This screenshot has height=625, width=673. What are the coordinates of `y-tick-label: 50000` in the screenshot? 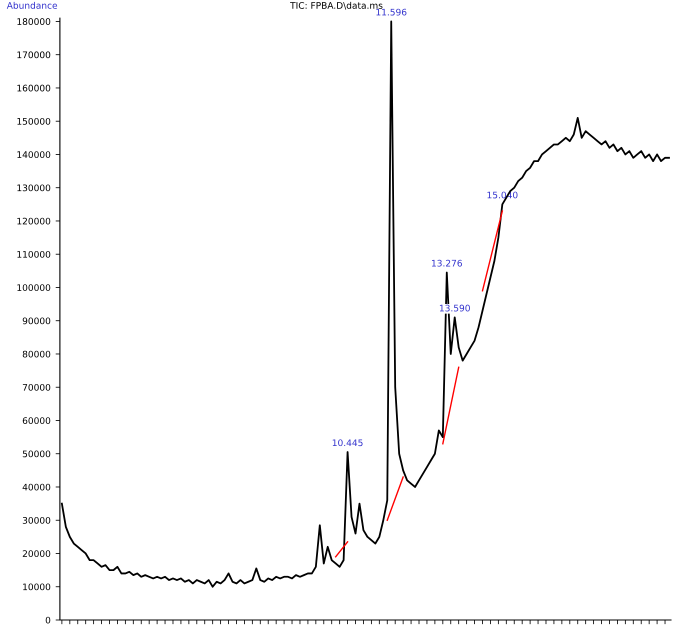 It's located at (36, 454).